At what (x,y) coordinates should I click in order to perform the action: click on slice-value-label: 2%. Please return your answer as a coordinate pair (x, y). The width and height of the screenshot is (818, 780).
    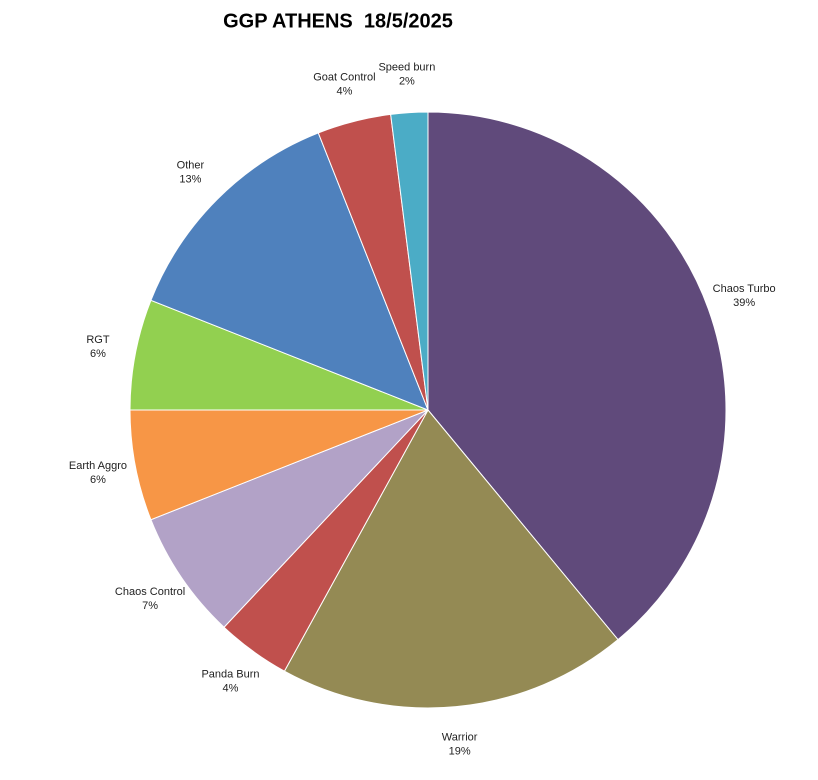
    Looking at the image, I should click on (407, 82).